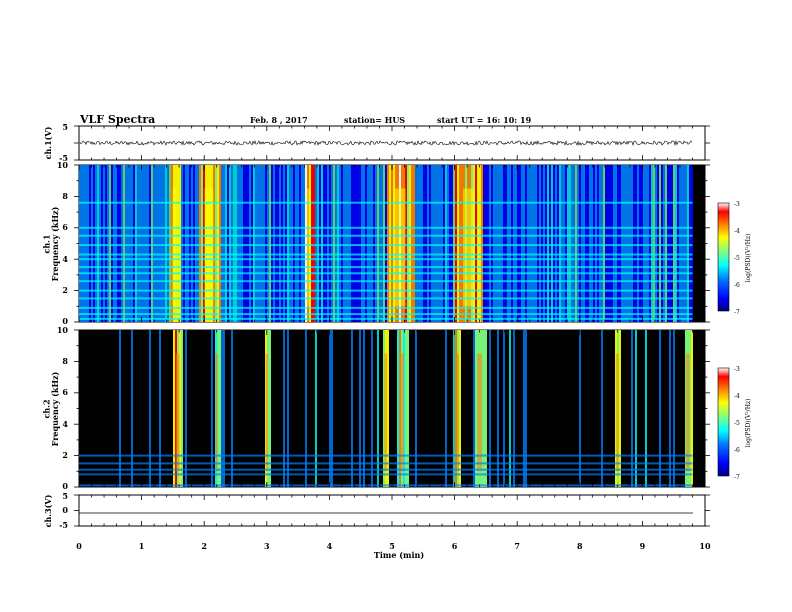 The width and height of the screenshot is (792, 612). I want to click on date-label: Feb. 8 , 2017, so click(279, 120).